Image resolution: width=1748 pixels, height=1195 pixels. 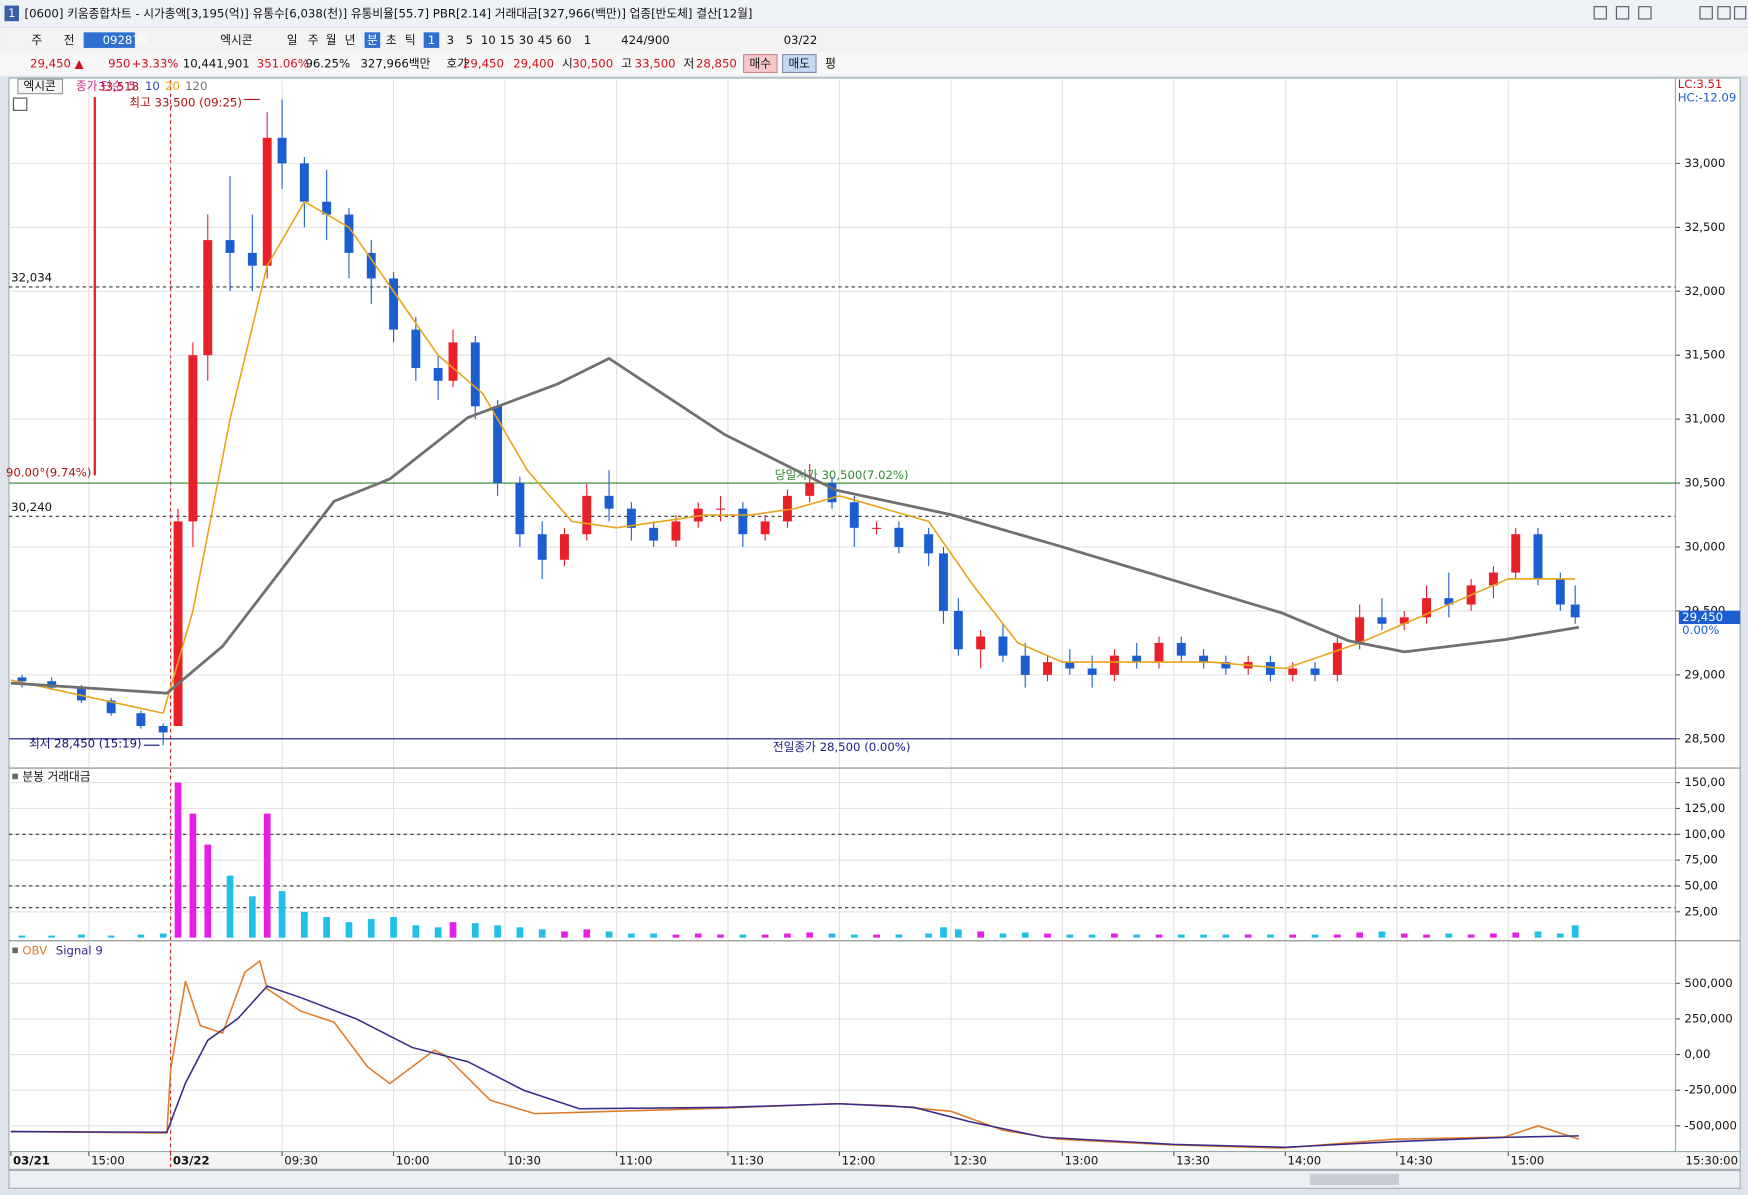 I want to click on toolbar-item: 초, so click(x=391, y=40).